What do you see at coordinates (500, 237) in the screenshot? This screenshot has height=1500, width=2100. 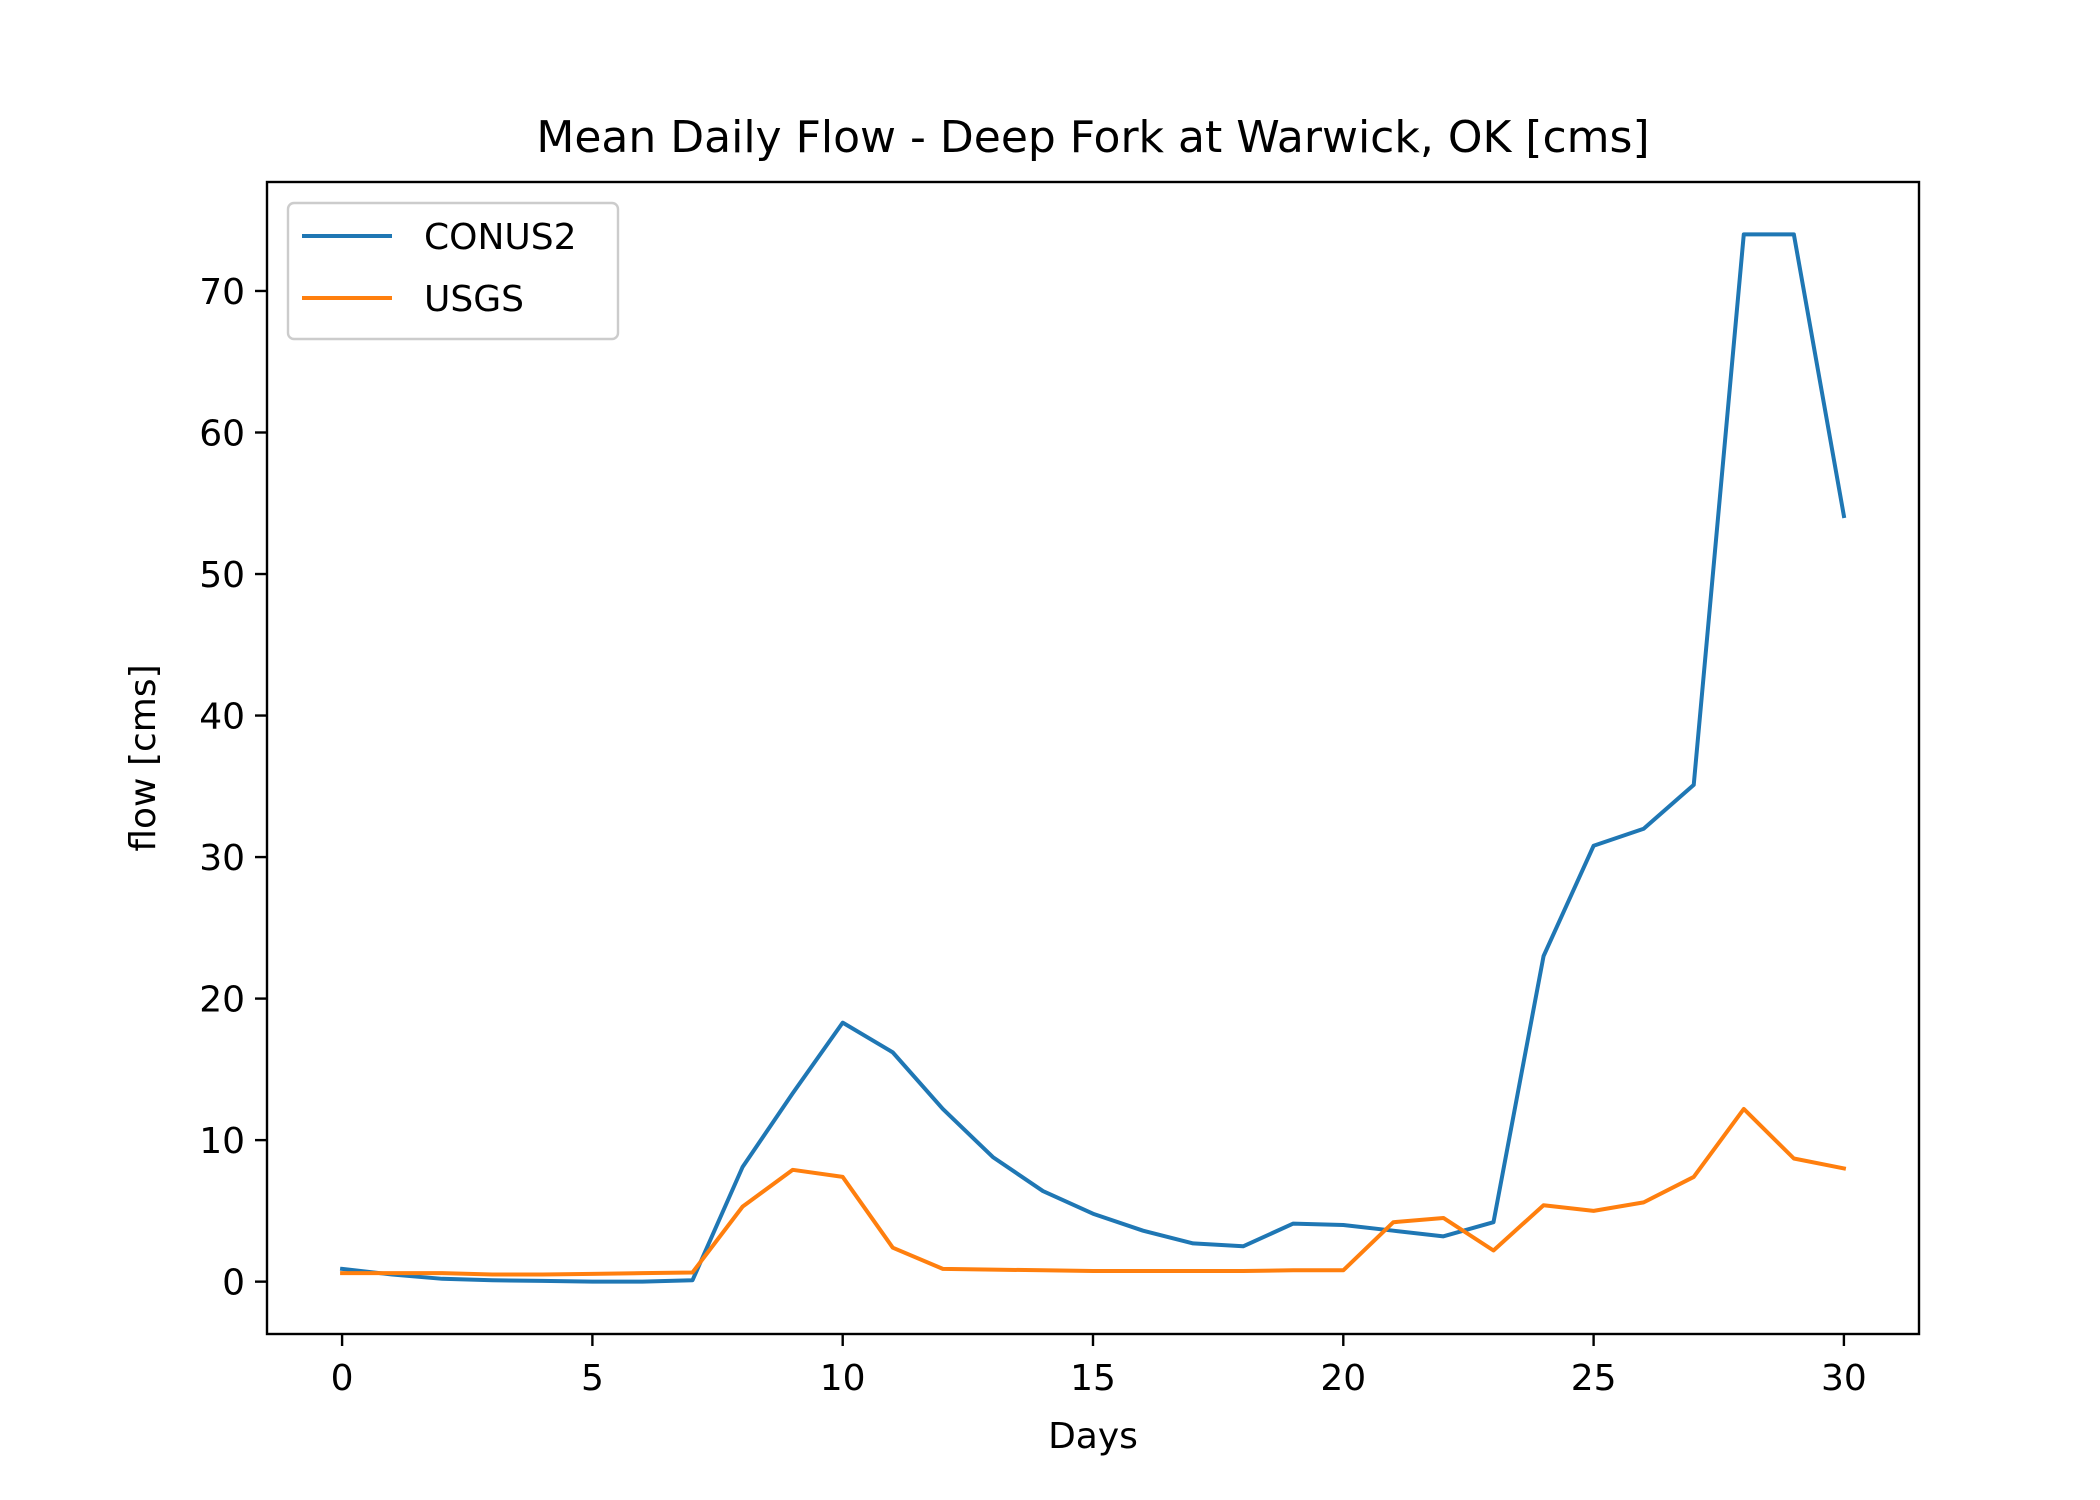 I see `legend-label-conus2: CONUS2` at bounding box center [500, 237].